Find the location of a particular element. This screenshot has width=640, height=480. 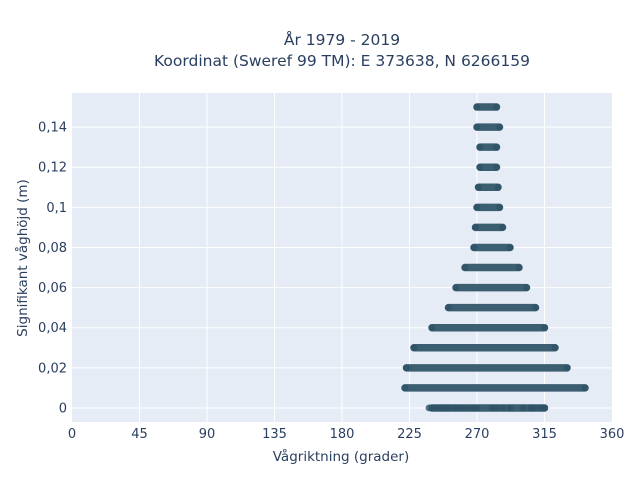

x-tick-label: 225 is located at coordinates (409, 434).